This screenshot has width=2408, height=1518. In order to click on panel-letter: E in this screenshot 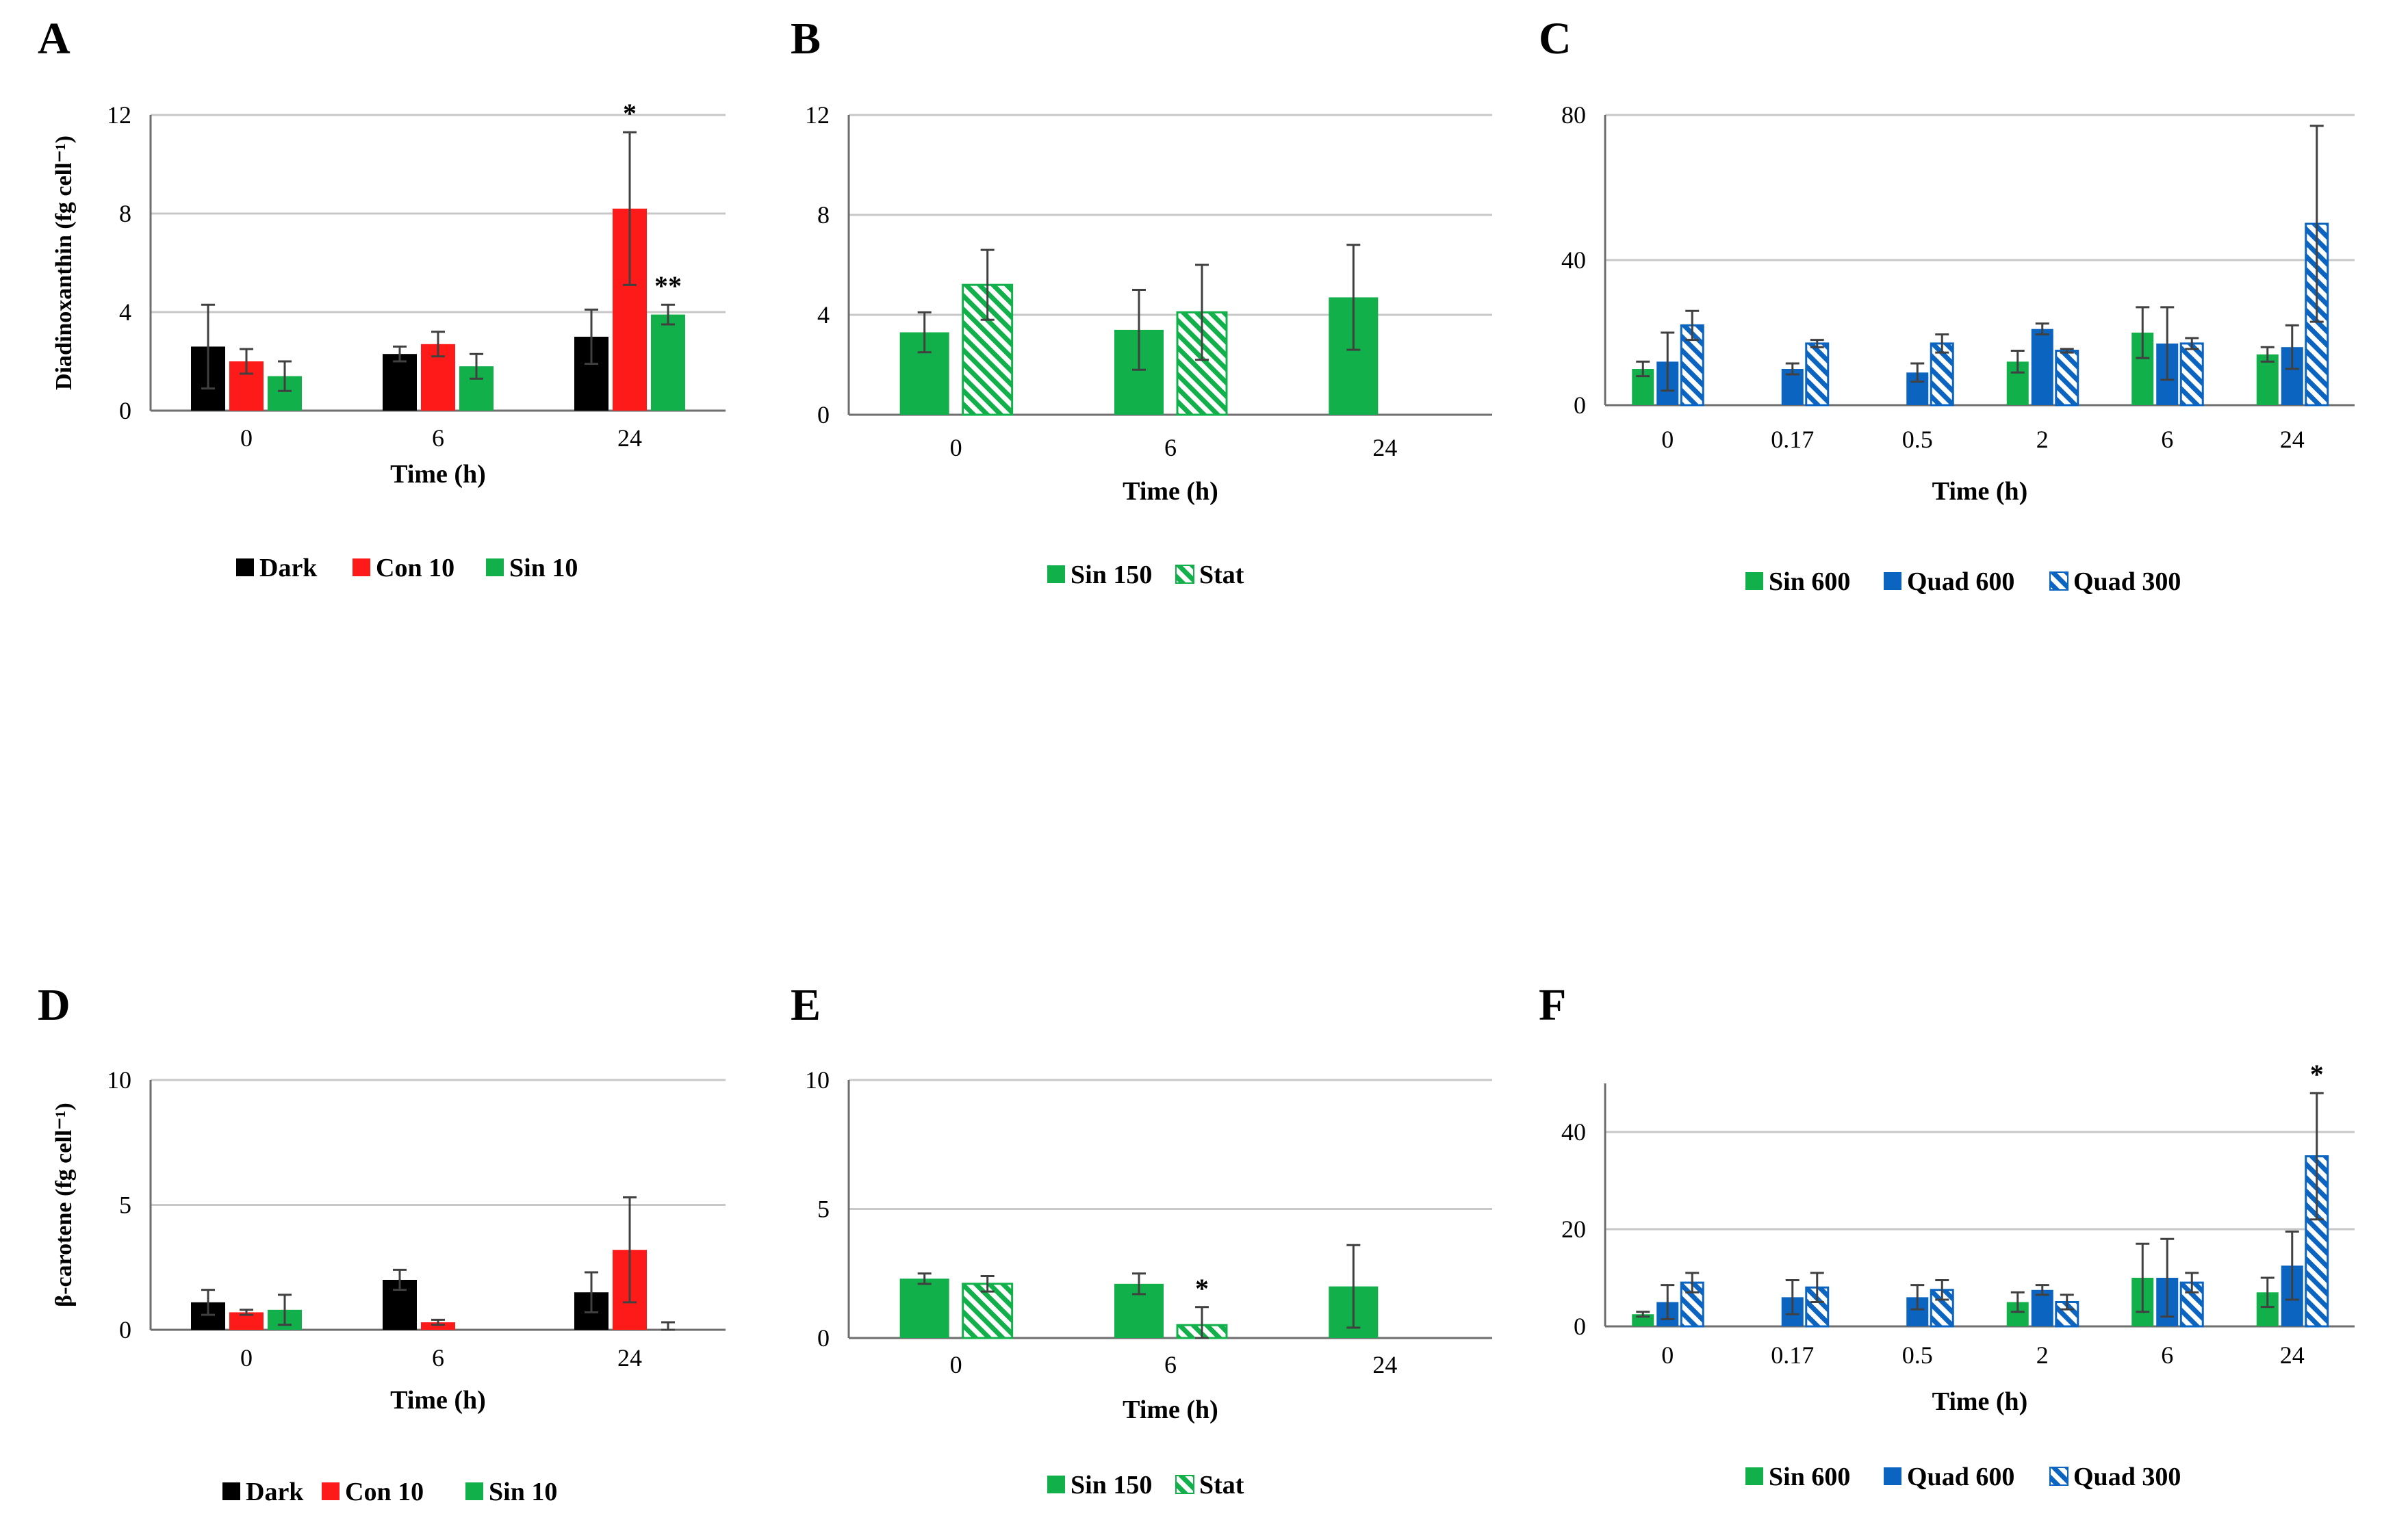, I will do `click(806, 1005)`.